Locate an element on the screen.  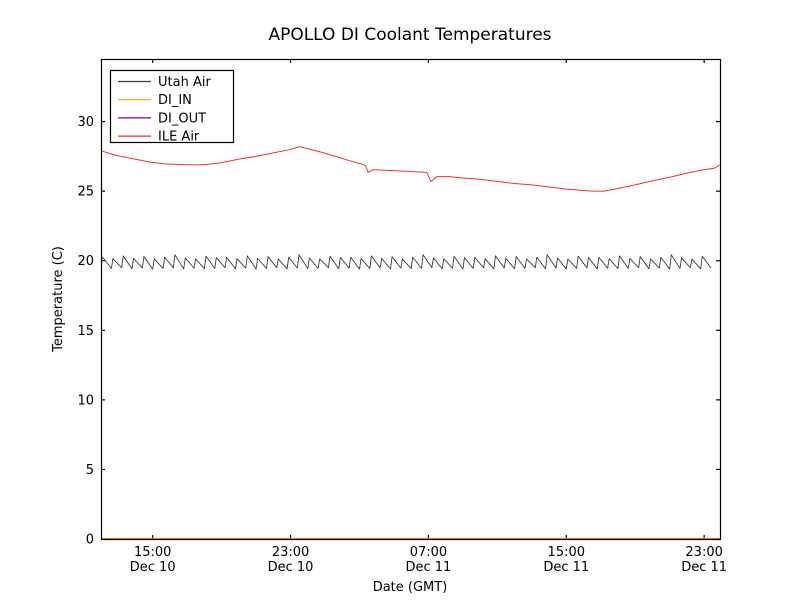
legend-label: DI_IN is located at coordinates (175, 100).